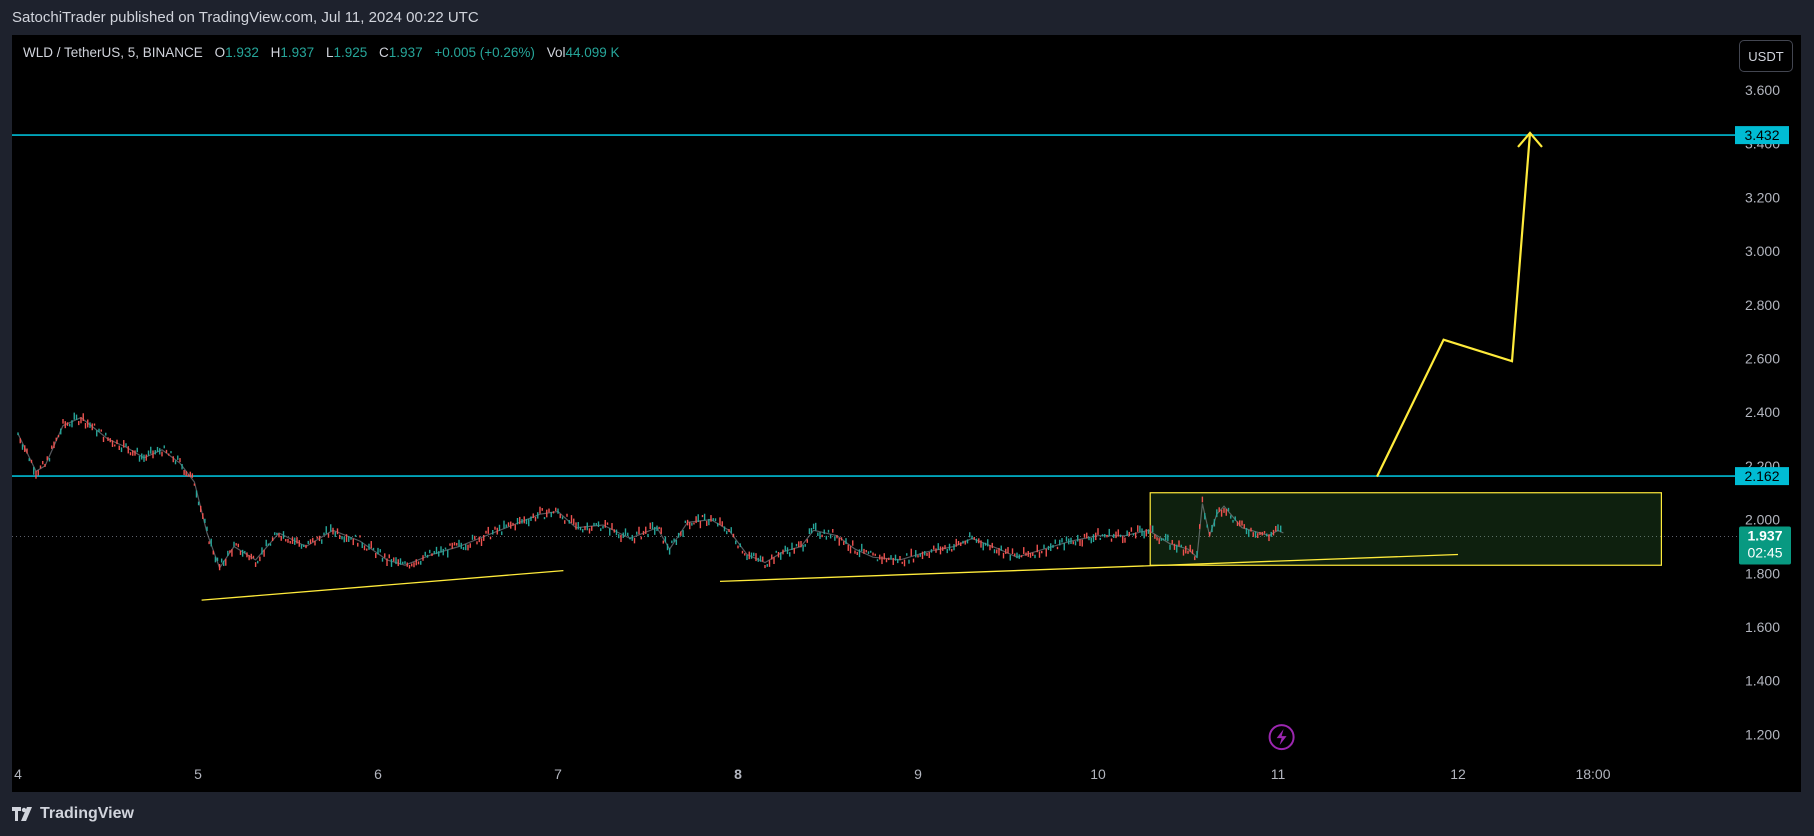  What do you see at coordinates (87, 813) in the screenshot?
I see `tradingview-brand: TradingView` at bounding box center [87, 813].